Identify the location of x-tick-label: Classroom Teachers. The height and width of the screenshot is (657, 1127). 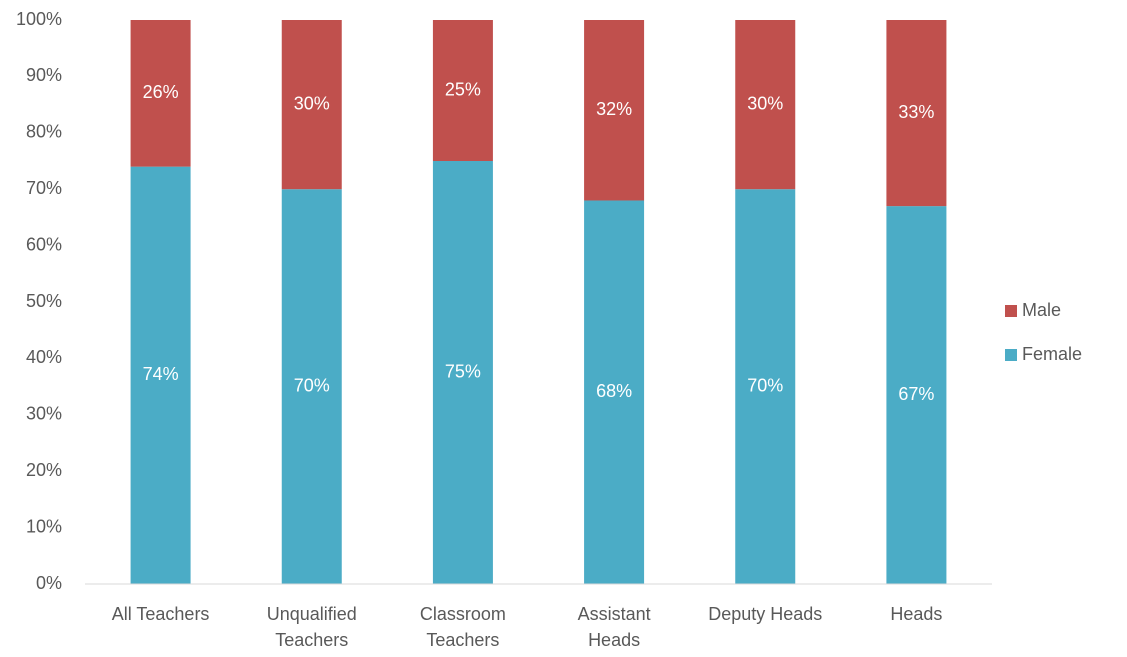
(462, 627).